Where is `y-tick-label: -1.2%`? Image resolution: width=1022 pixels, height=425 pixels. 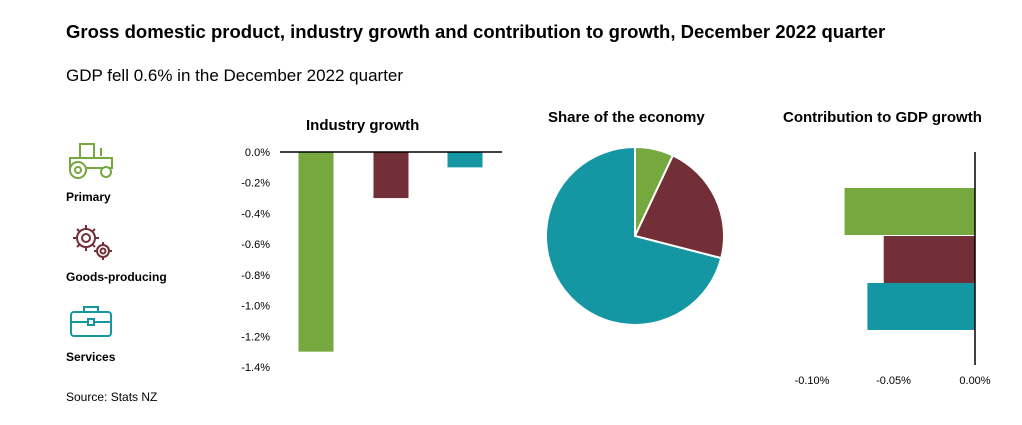 y-tick-label: -1.2% is located at coordinates (255, 337).